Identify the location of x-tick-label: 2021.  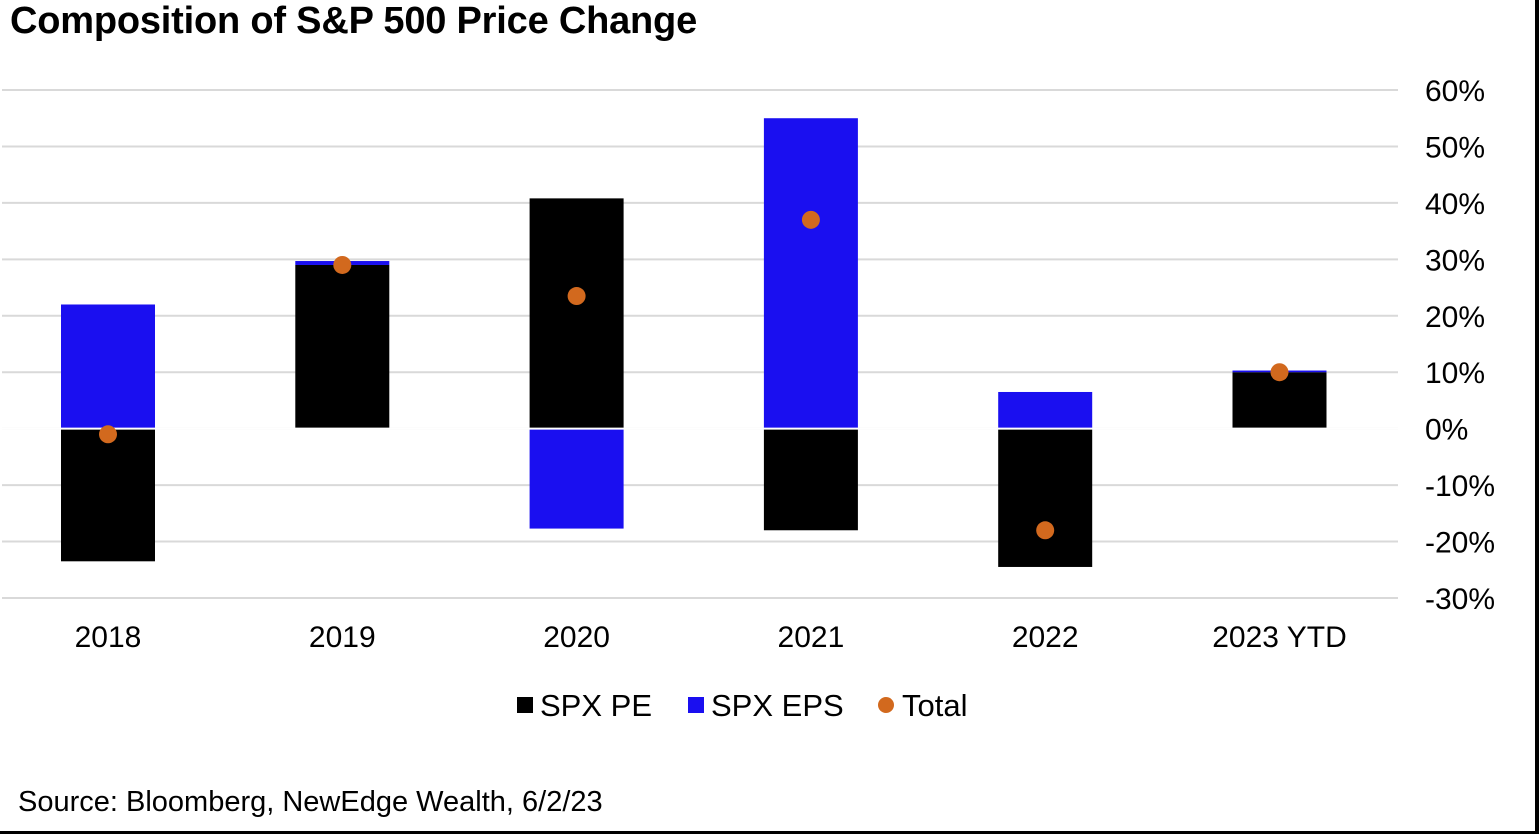
(811, 637).